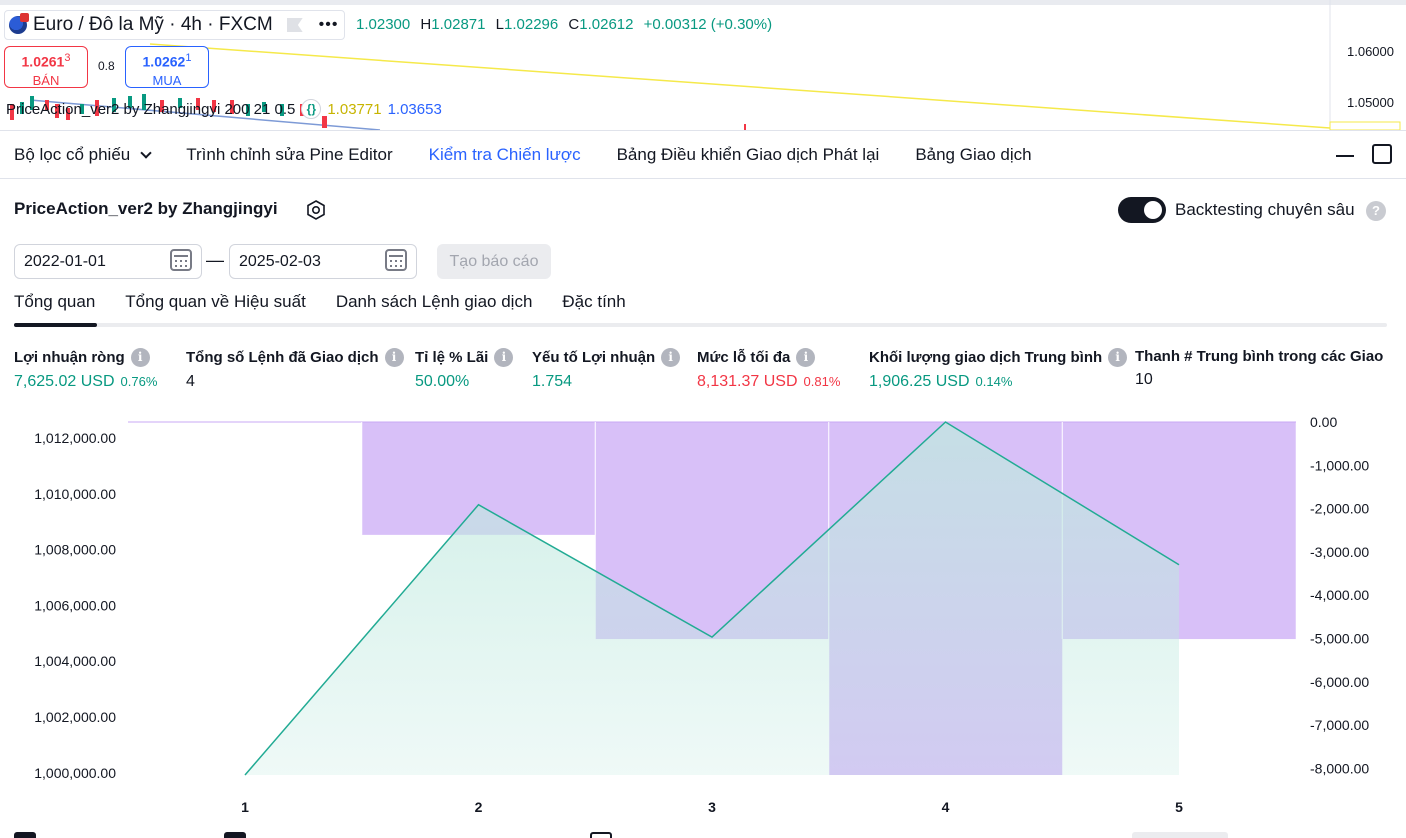 This screenshot has width=1406, height=838. Describe the element at coordinates (552, 381) in the screenshot. I see `metric-value: 1.754` at that location.